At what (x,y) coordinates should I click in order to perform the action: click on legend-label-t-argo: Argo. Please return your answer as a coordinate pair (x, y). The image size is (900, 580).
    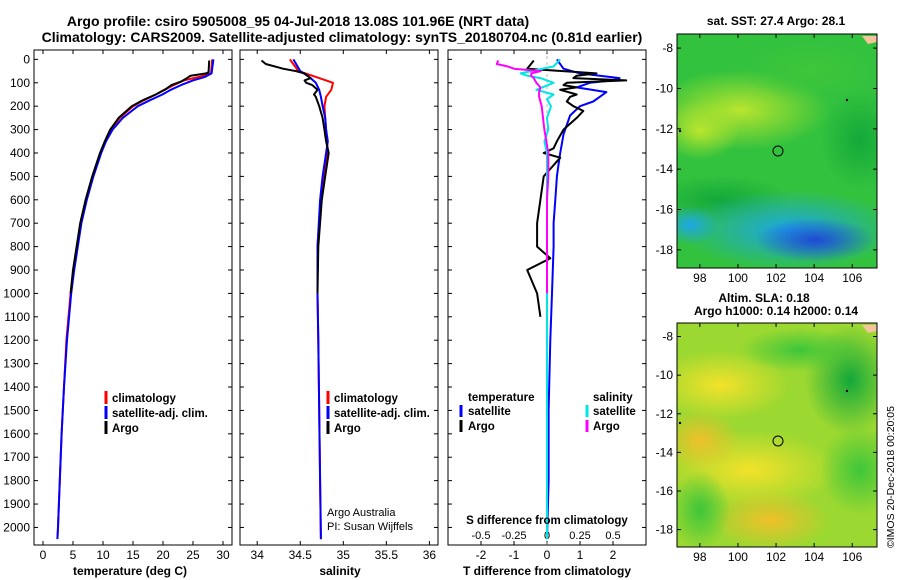
    Looking at the image, I should click on (481, 427).